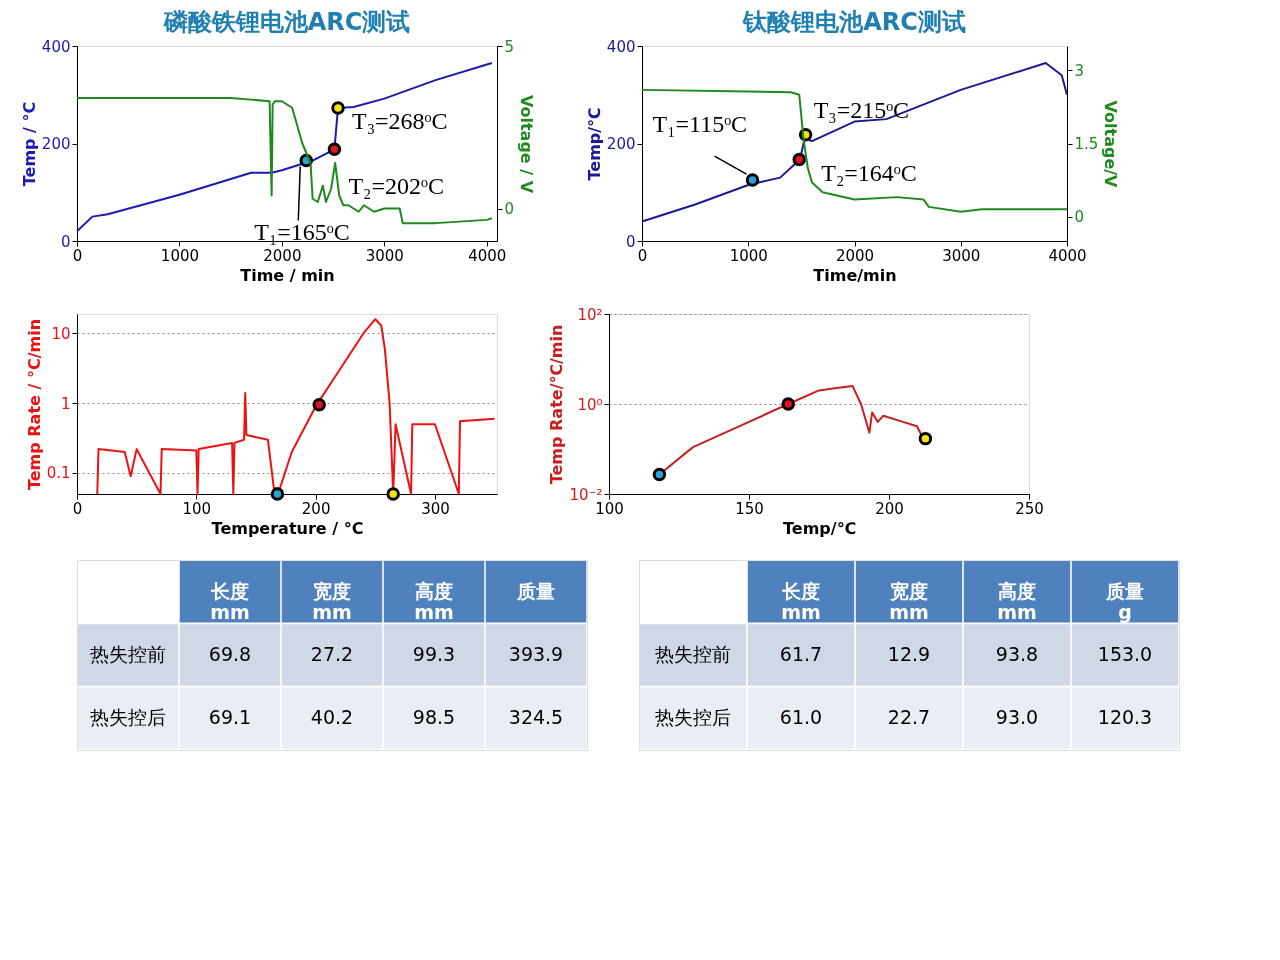 This screenshot has height=960, width=1280. What do you see at coordinates (332, 717) in the screenshot?
I see `text: 40.2` at bounding box center [332, 717].